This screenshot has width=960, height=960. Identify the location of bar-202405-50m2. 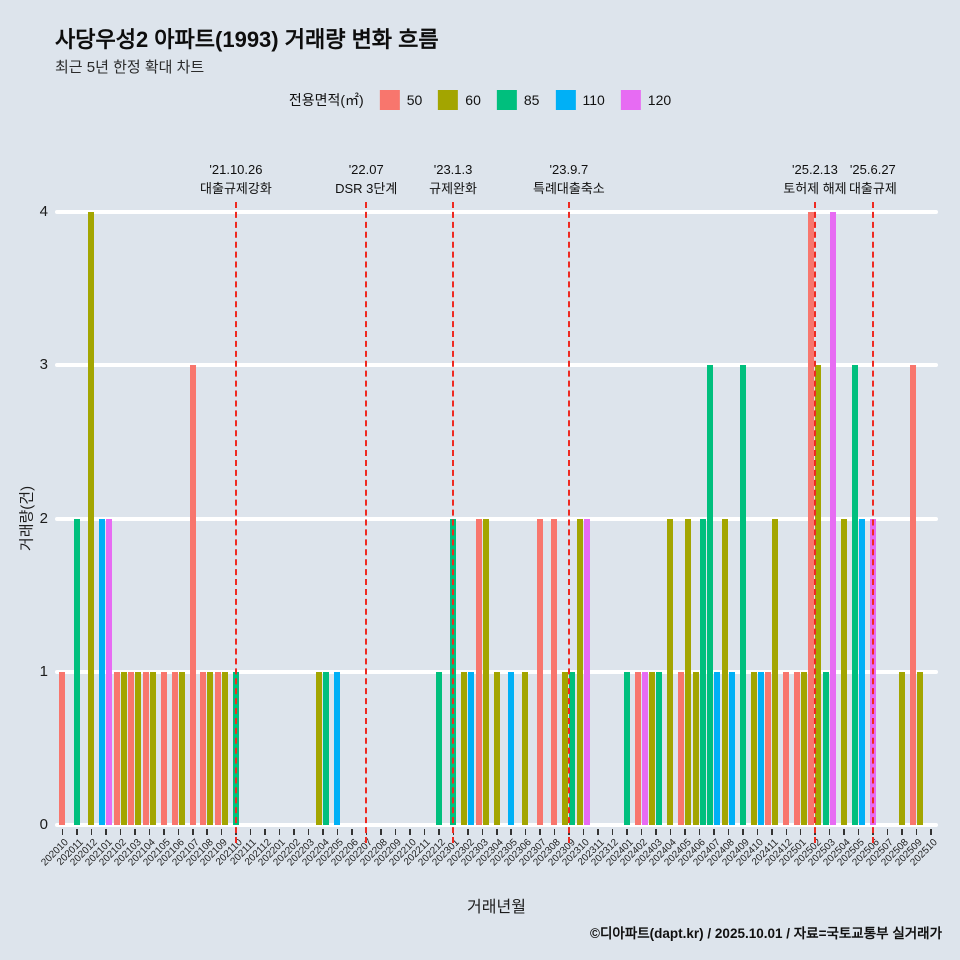
(681, 748).